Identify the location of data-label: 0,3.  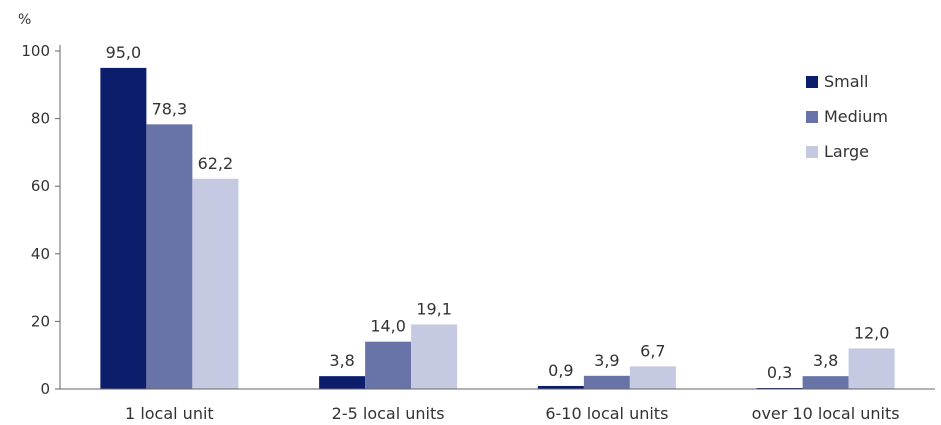
(779, 372).